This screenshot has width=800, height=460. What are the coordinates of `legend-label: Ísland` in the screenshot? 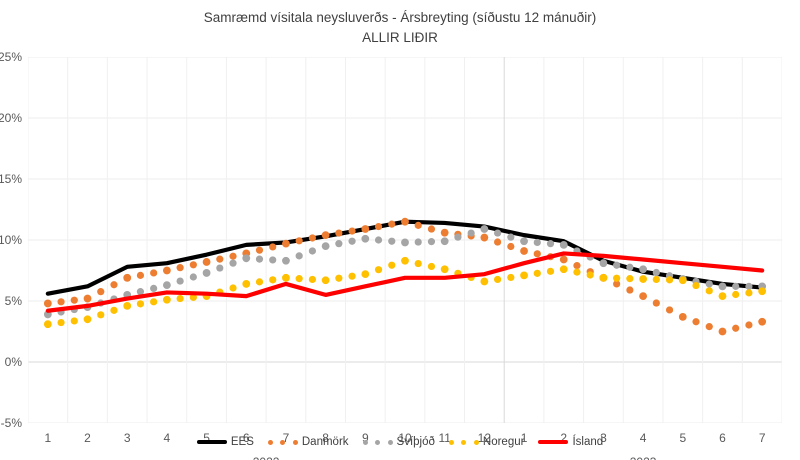 It's located at (588, 442).